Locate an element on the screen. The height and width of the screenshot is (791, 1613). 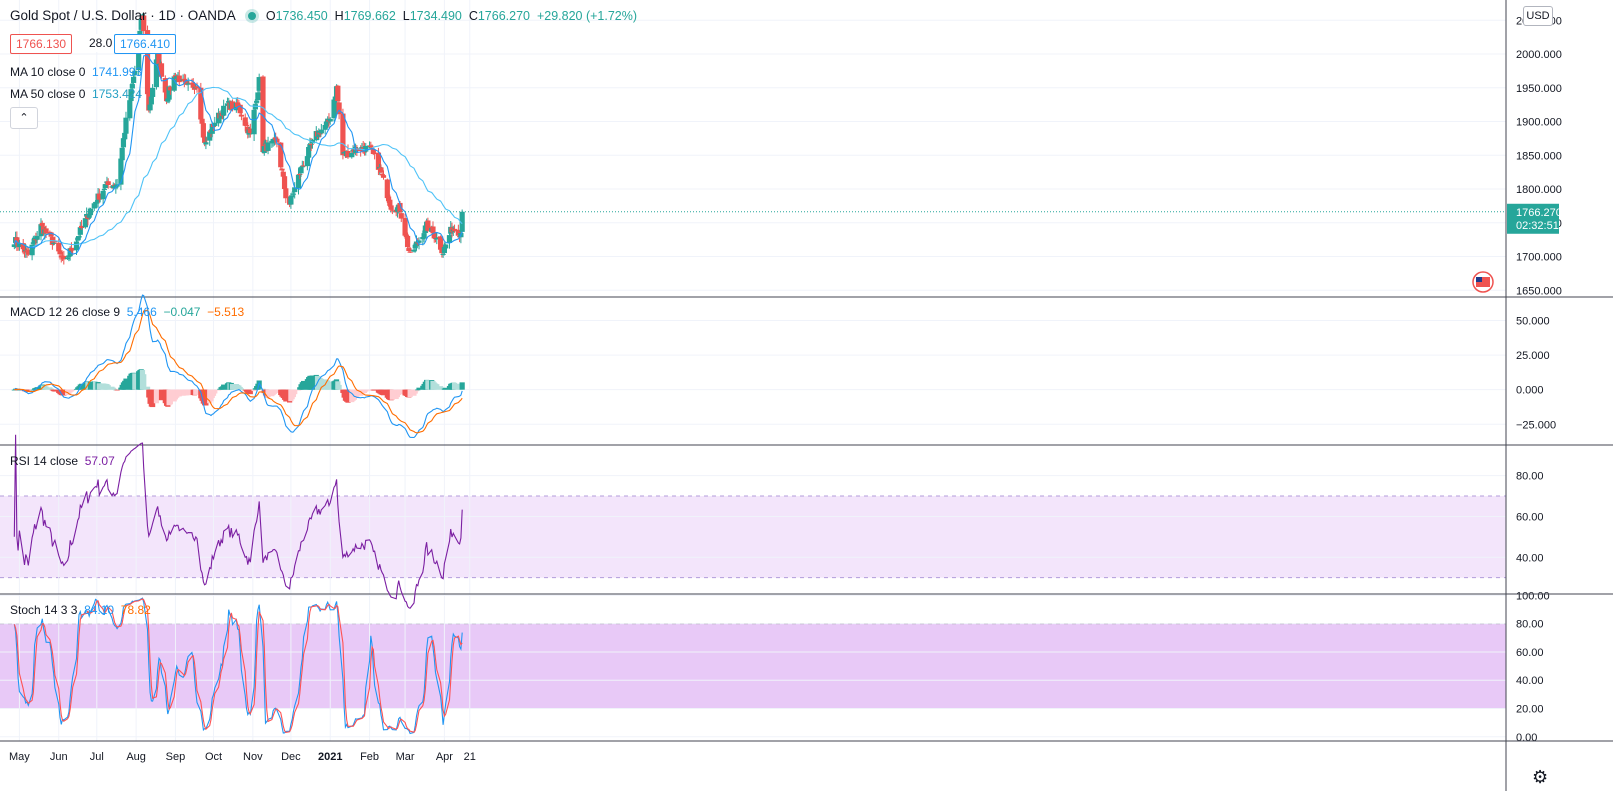
gear-icon: ⚙ is located at coordinates (1540, 777).